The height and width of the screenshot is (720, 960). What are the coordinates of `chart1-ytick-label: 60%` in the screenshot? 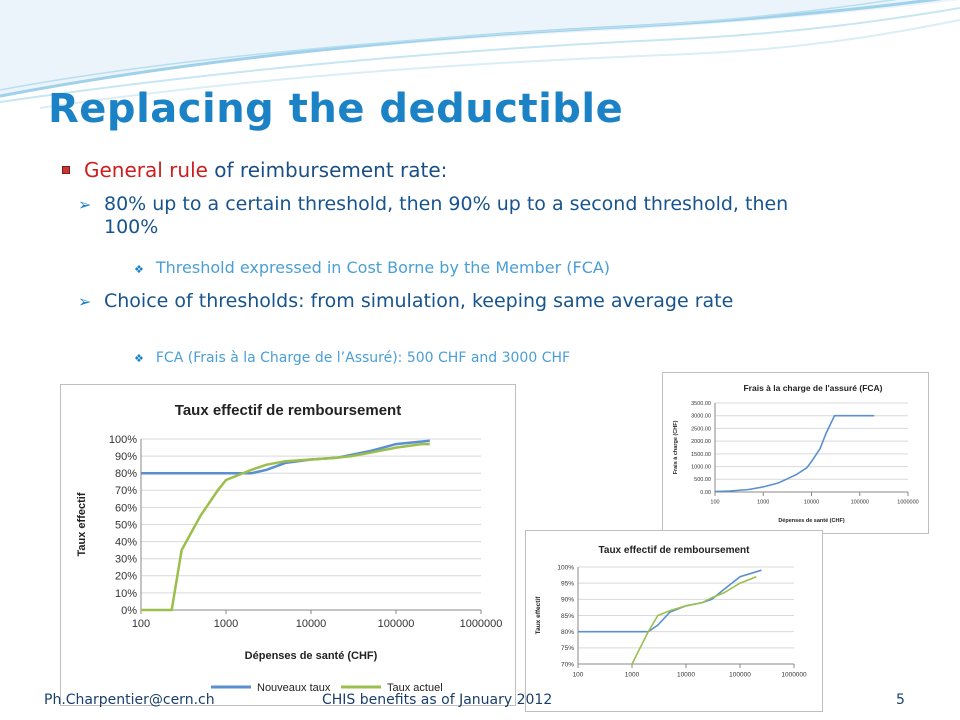 It's located at (126, 508).